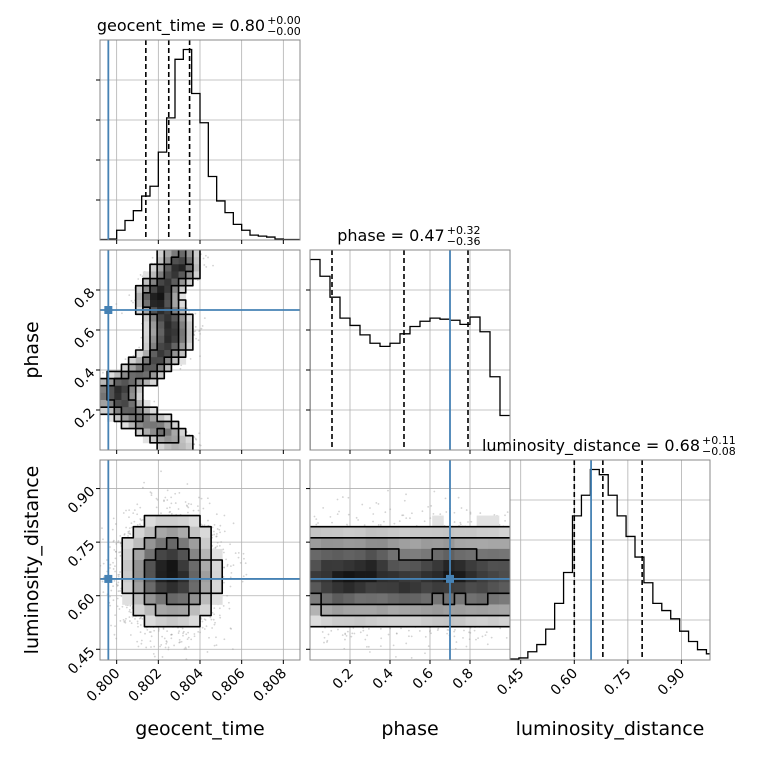 The width and height of the screenshot is (760, 760). What do you see at coordinates (200, 144) in the screenshot?
I see `hist-step-geocent_time` at bounding box center [200, 144].